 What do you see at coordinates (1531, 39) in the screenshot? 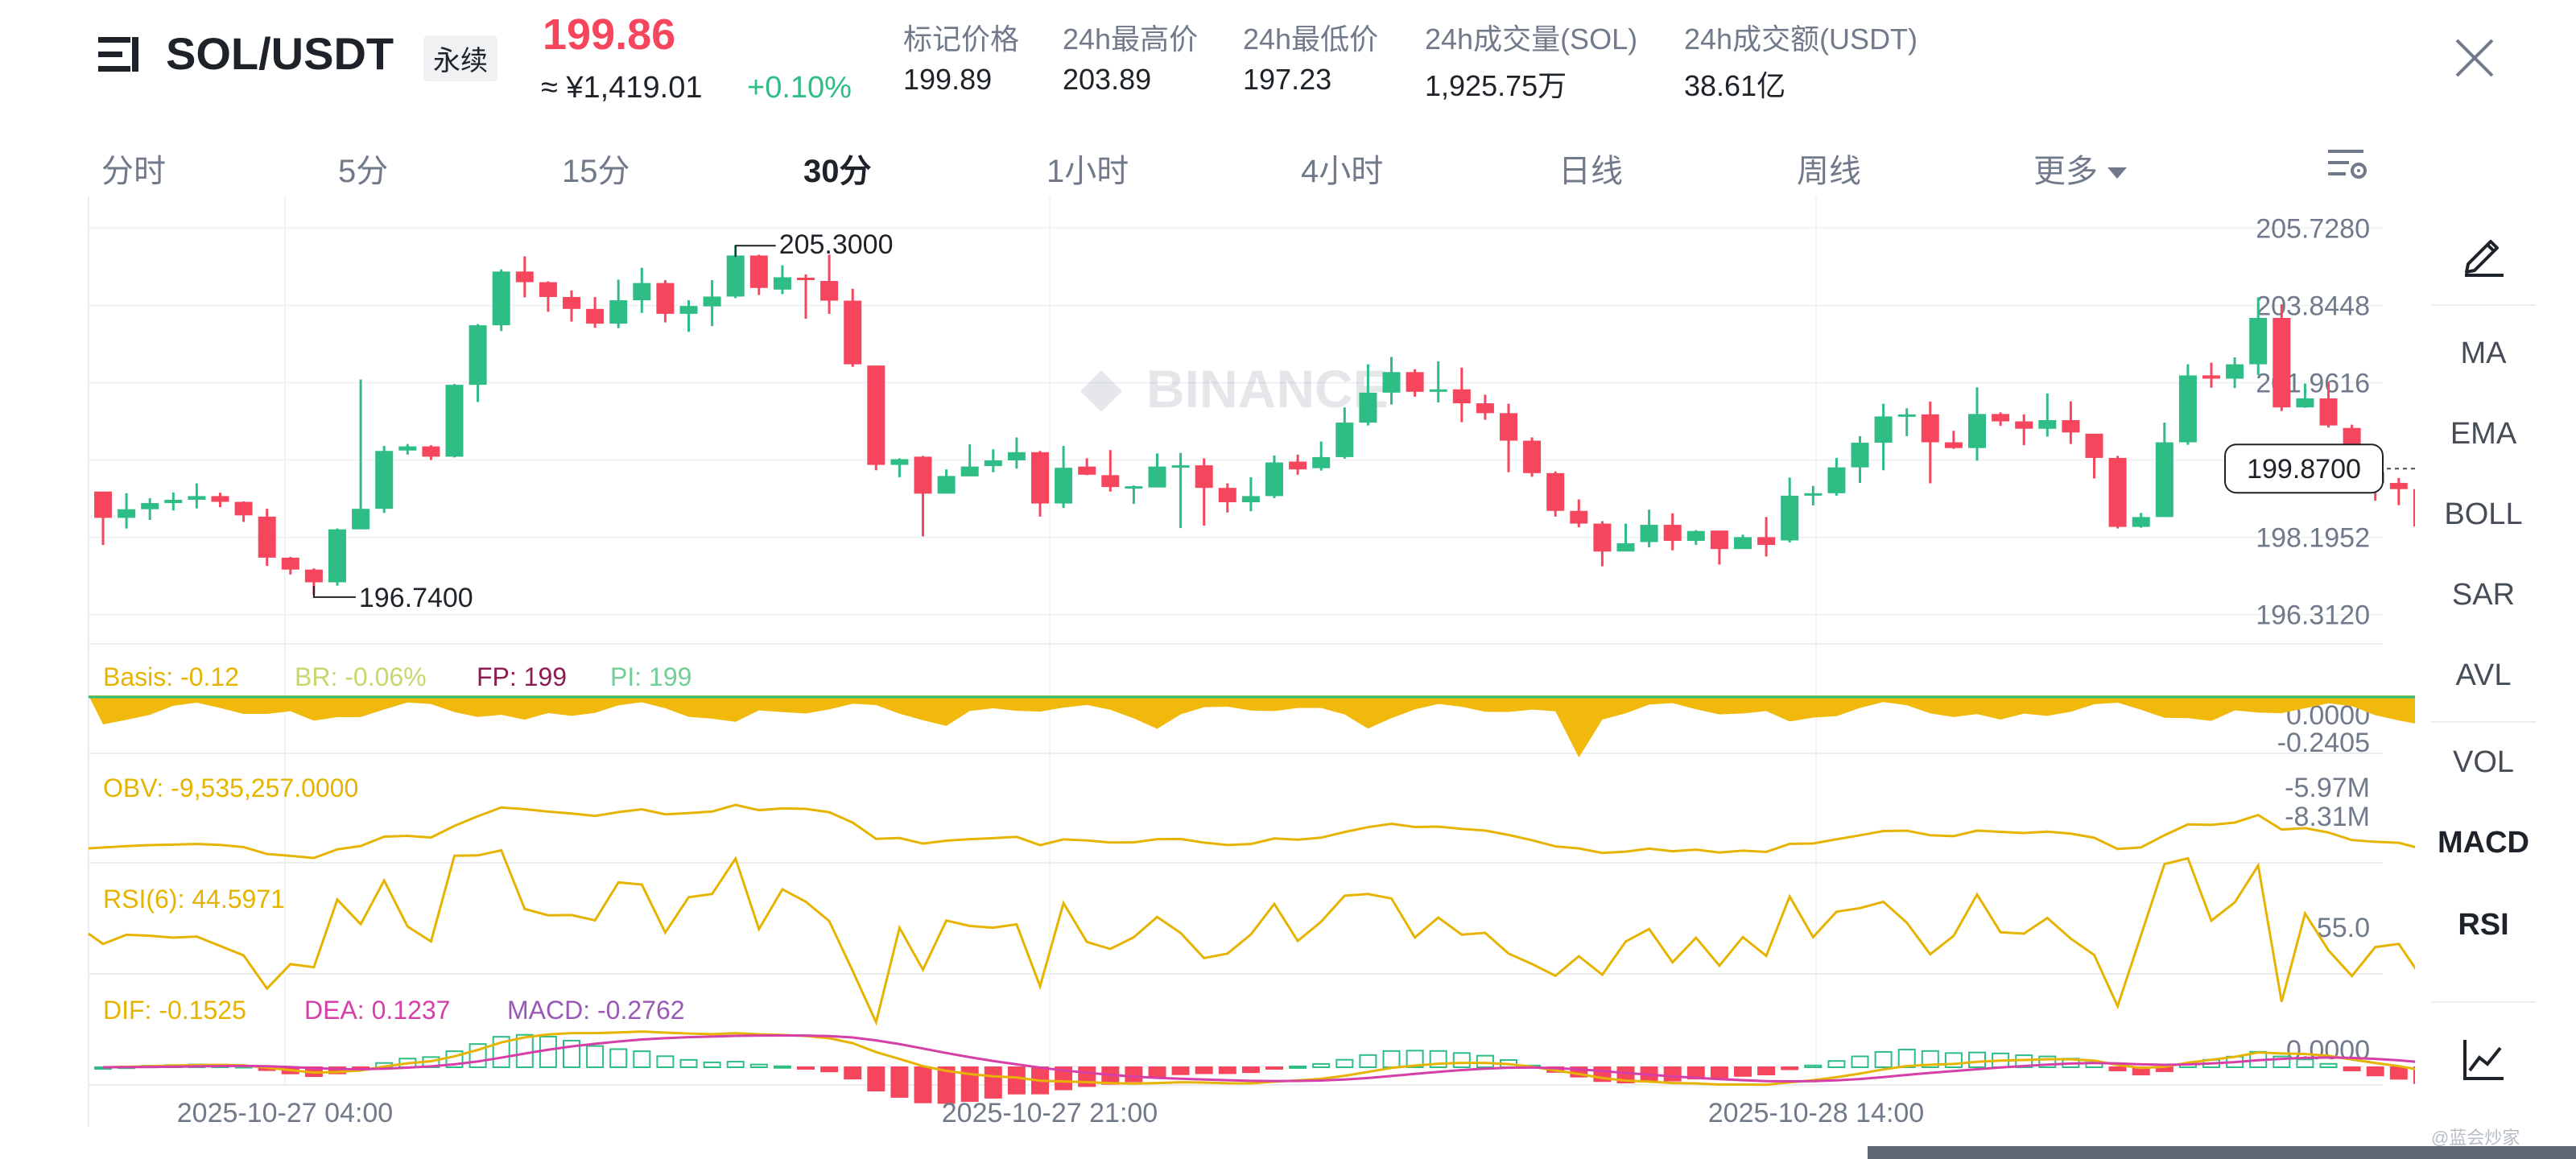
I see `volume-24h-label: 24h成交量(SOL)` at bounding box center [1531, 39].